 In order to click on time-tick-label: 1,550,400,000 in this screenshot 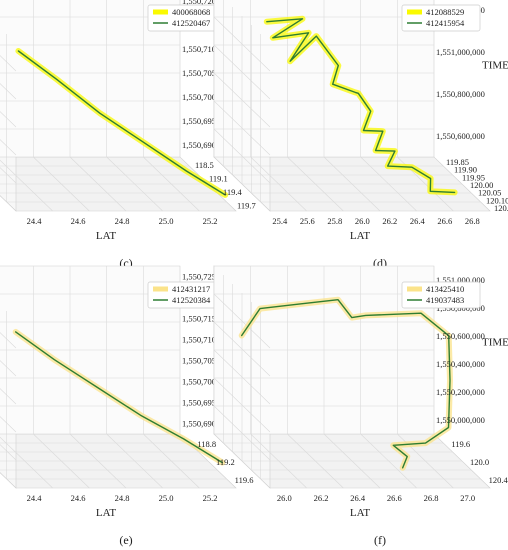, I will do `click(460, 364)`.